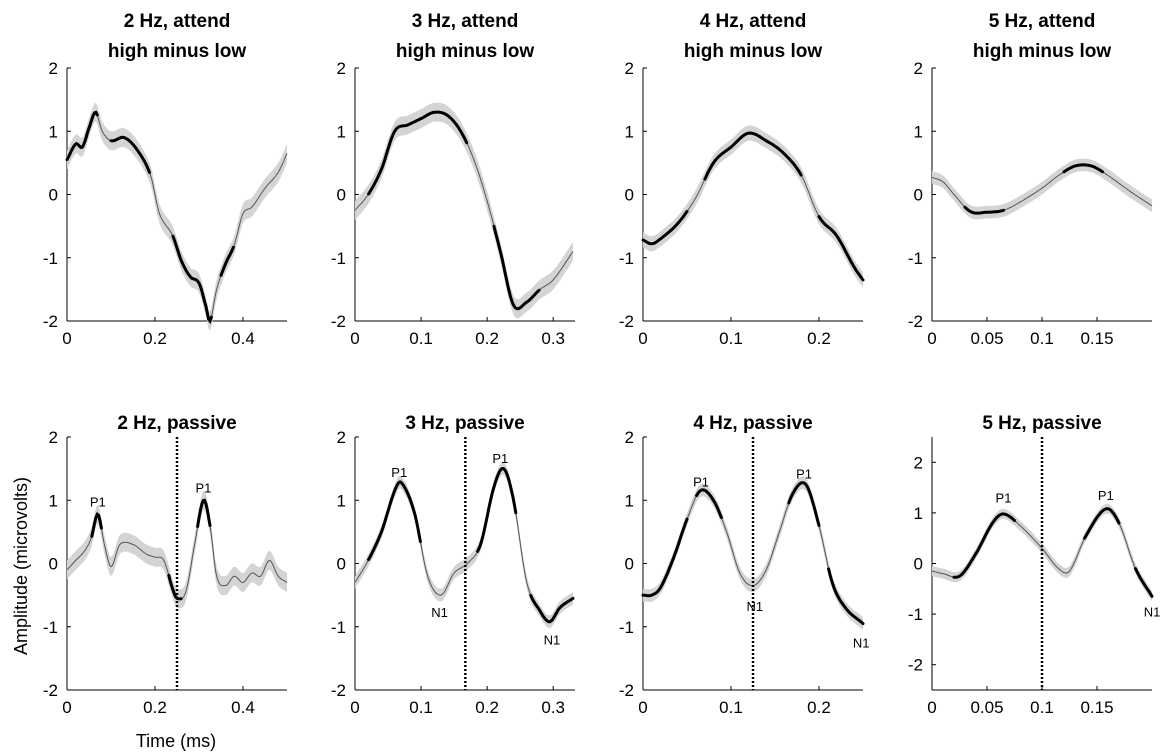 This screenshot has height=753, width=1173. I want to click on panel-title: 3 Hz, attend, so click(465, 21).